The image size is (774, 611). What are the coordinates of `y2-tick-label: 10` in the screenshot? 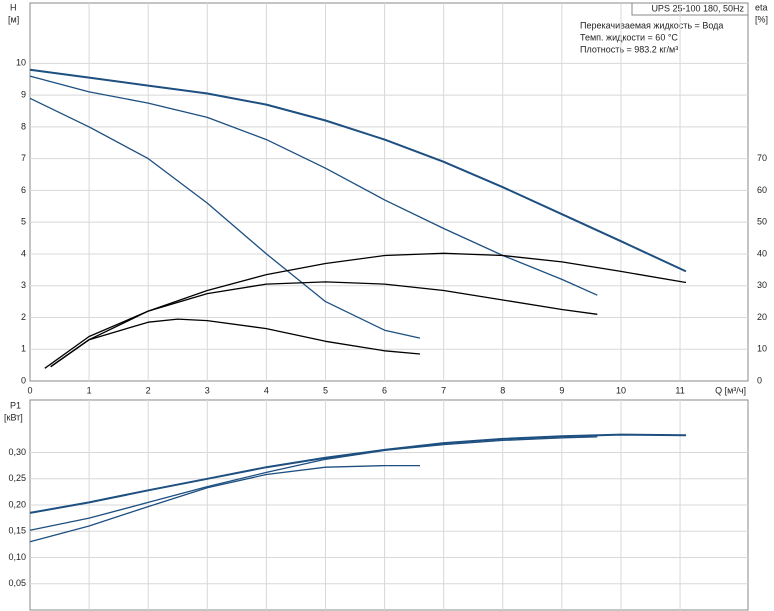 It's located at (762, 349).